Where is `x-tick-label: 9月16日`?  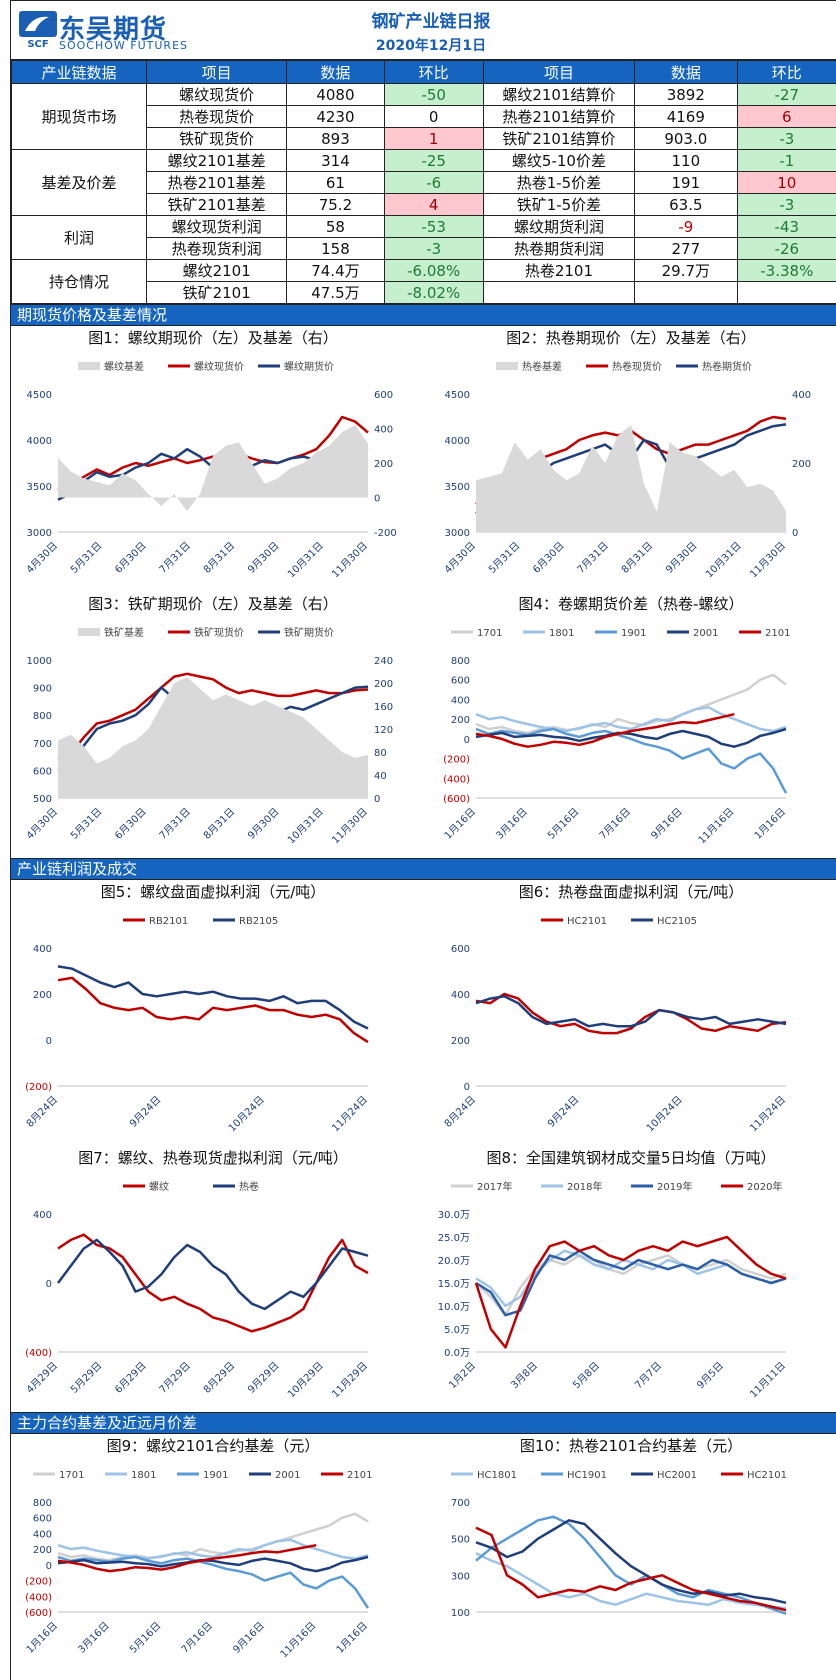
x-tick-label: 9月16日 is located at coordinates (667, 824).